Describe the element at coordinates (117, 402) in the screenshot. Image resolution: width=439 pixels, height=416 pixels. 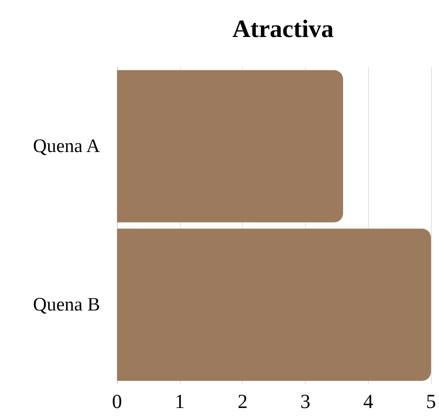
I see `x-tick-label: 0` at that location.